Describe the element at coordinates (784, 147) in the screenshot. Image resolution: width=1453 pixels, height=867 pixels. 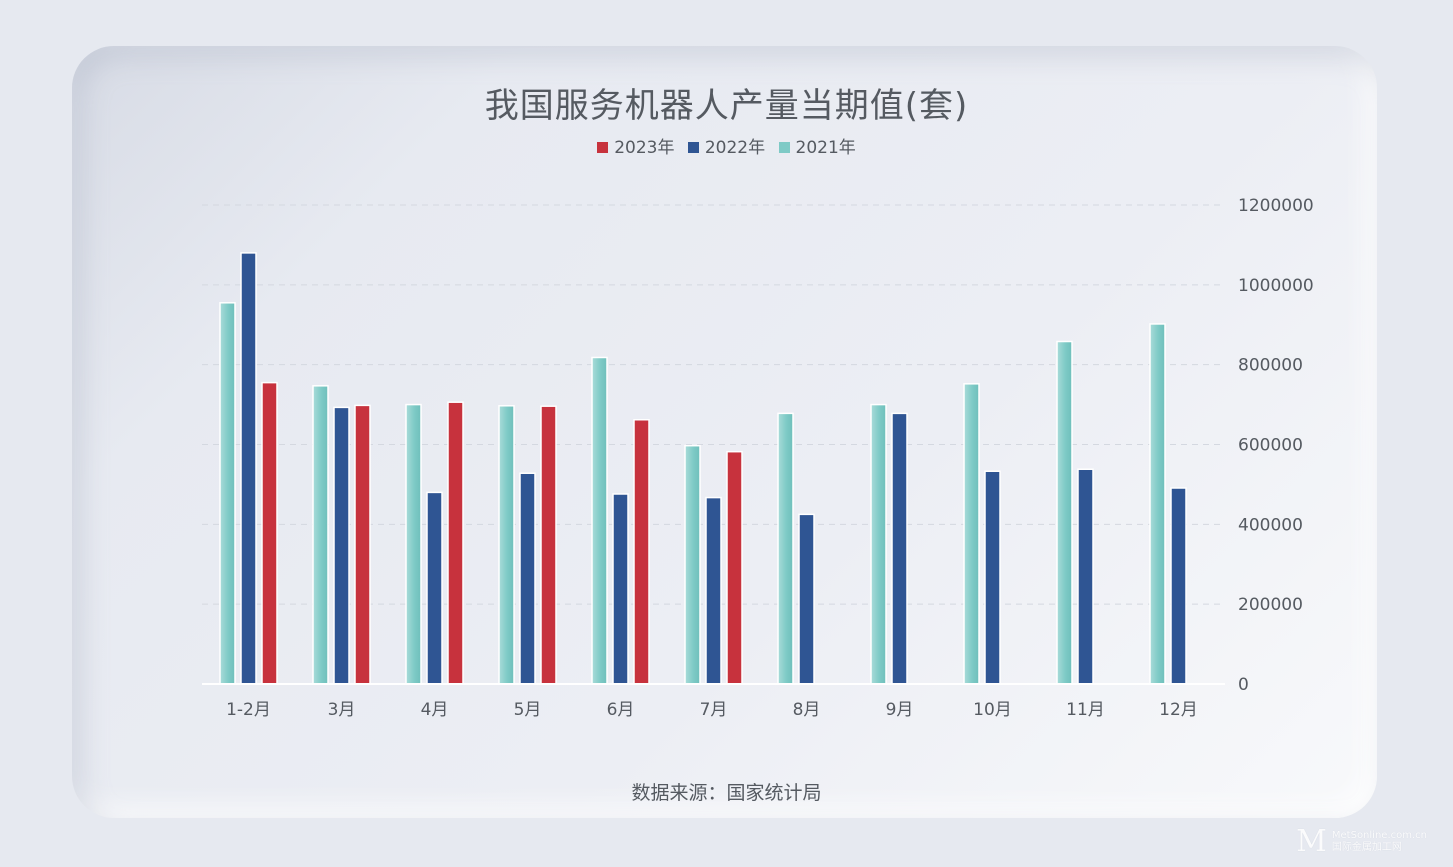
I see `legend-swatch-2021` at that location.